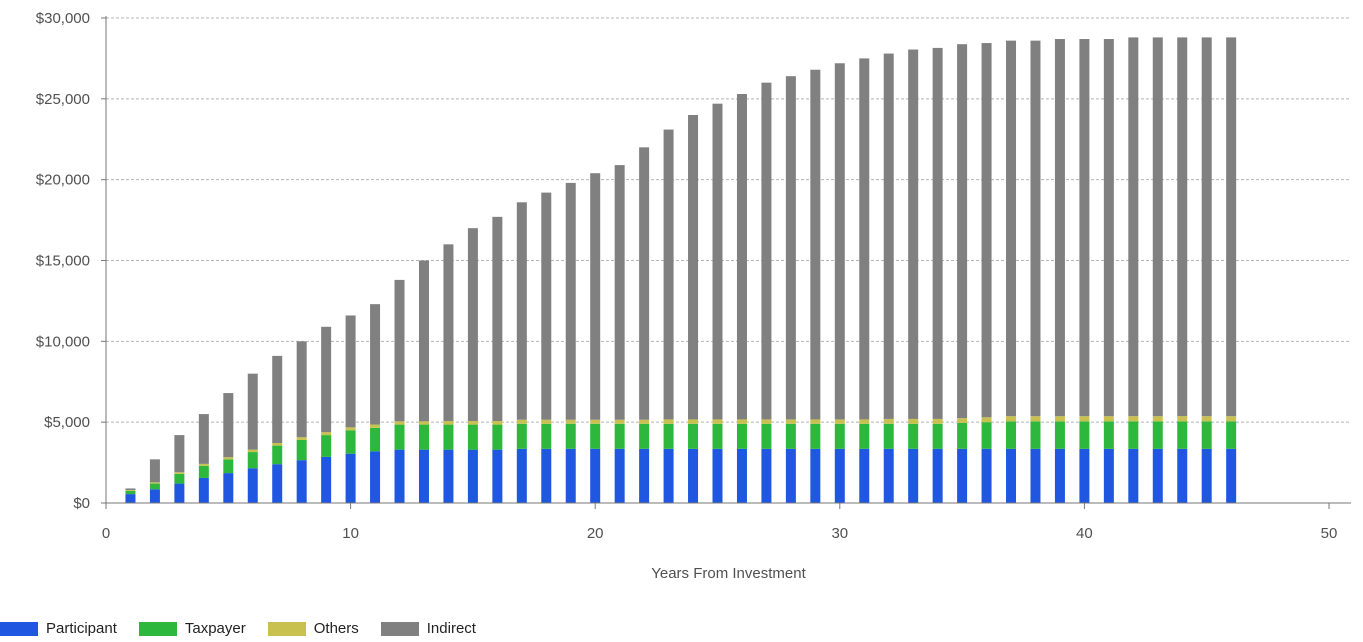  I want to click on y-tick-label: $15,000, so click(63, 261).